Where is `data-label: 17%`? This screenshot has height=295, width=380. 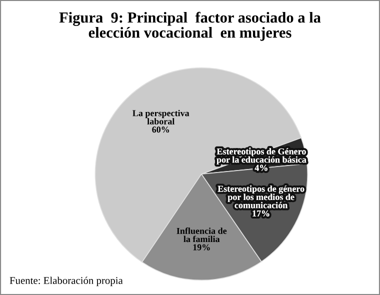
data-label: 17% is located at coordinates (261, 213).